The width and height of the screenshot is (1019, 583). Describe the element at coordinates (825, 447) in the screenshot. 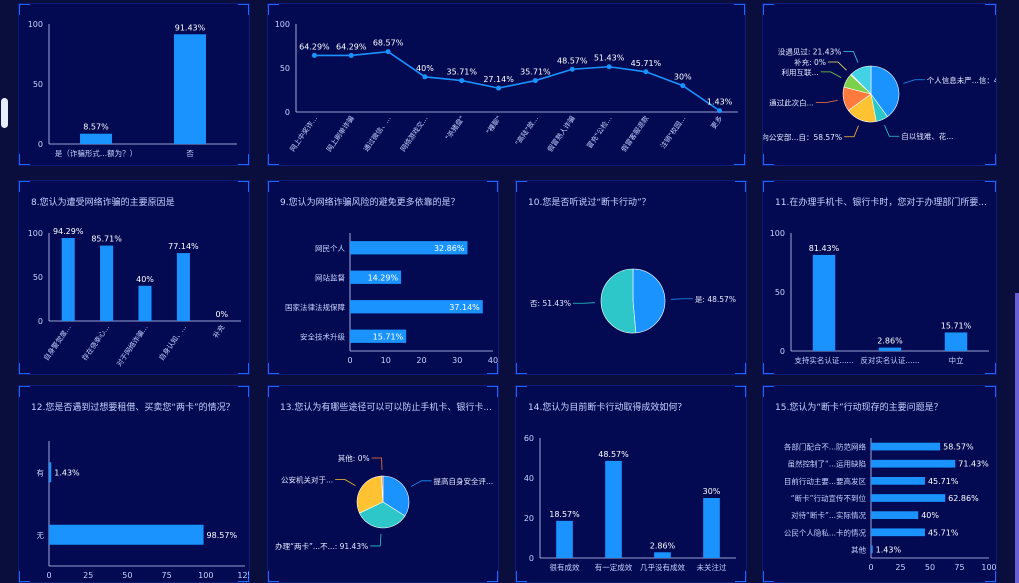

I see `y-tick-label: 各部门配合不...防范网络` at that location.